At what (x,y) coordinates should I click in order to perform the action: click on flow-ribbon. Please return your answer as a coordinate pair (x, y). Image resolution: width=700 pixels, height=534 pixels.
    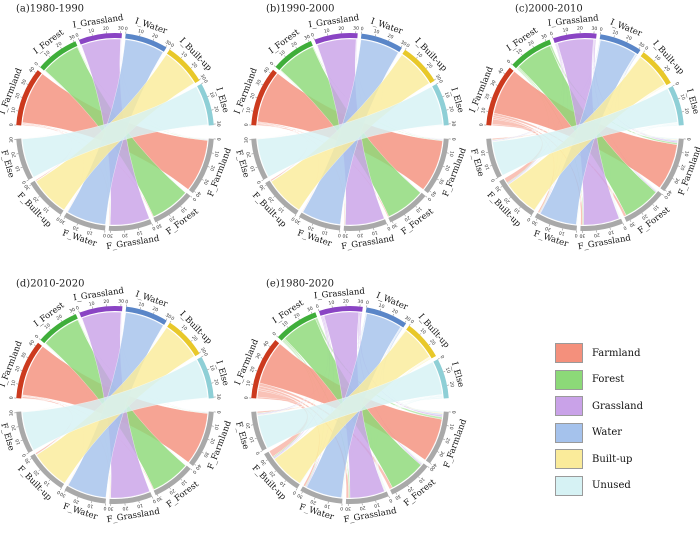
    Looking at the image, I should click on (115, 132).